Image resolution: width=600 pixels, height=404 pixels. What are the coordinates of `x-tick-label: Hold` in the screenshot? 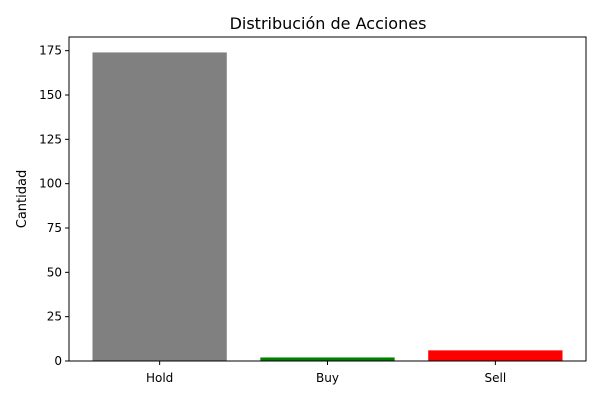 It's located at (159, 378).